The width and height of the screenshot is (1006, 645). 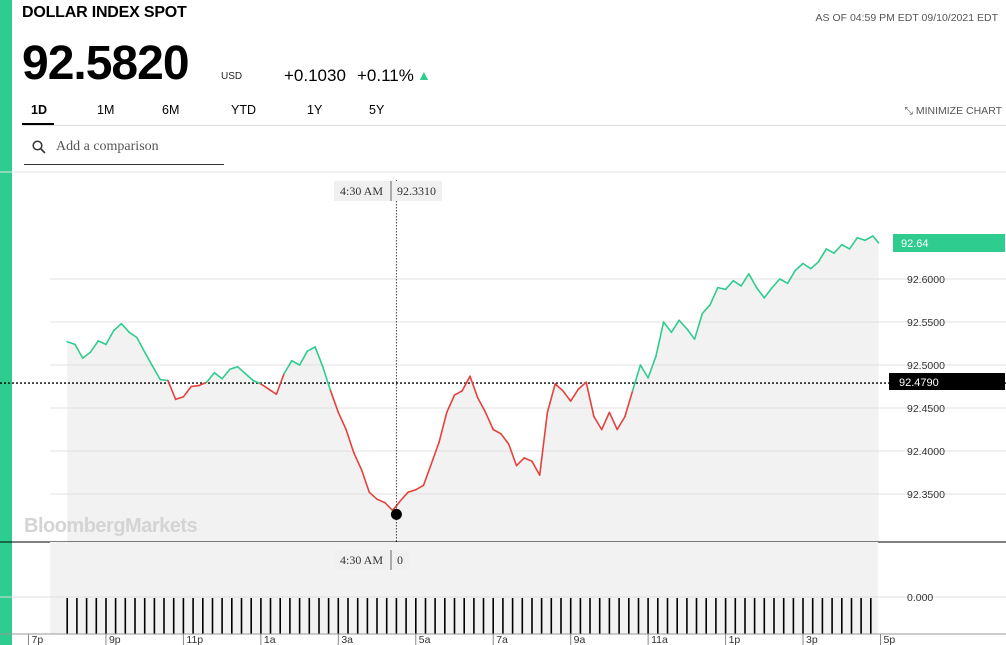 I want to click on x-tick-label: 5a, so click(x=425, y=639).